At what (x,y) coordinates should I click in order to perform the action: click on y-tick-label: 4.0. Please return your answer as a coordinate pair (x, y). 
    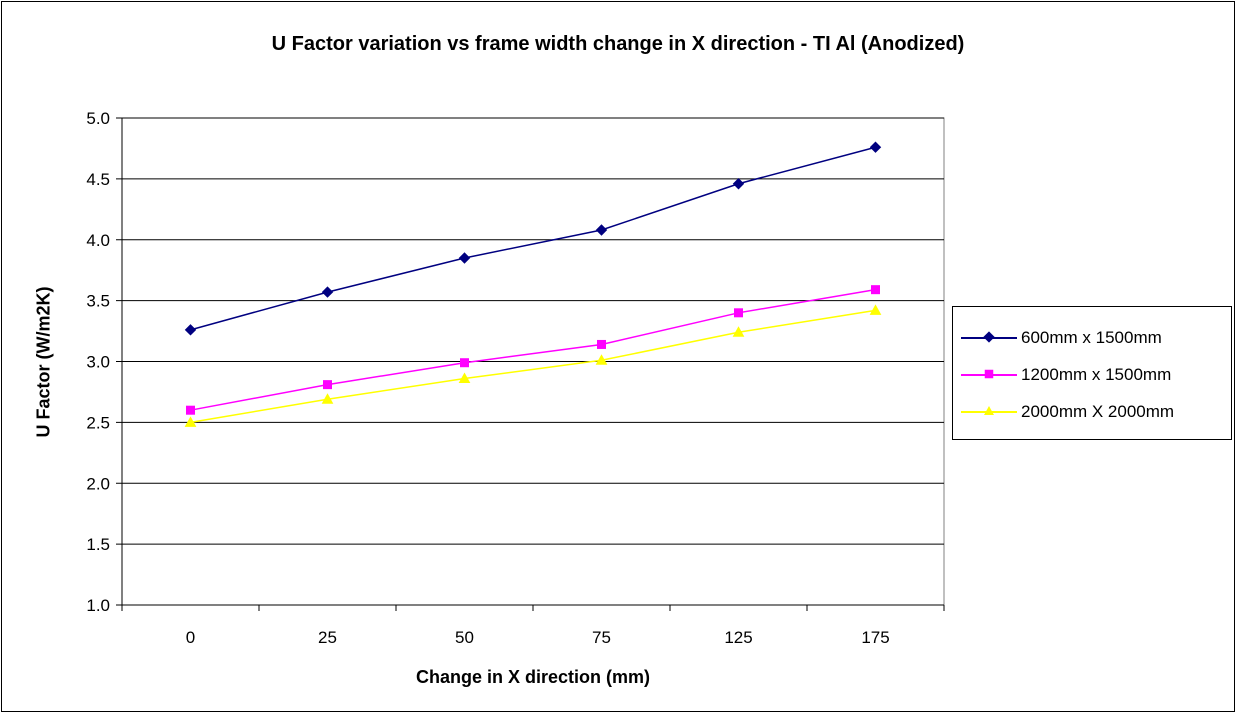
    Looking at the image, I should click on (98, 240).